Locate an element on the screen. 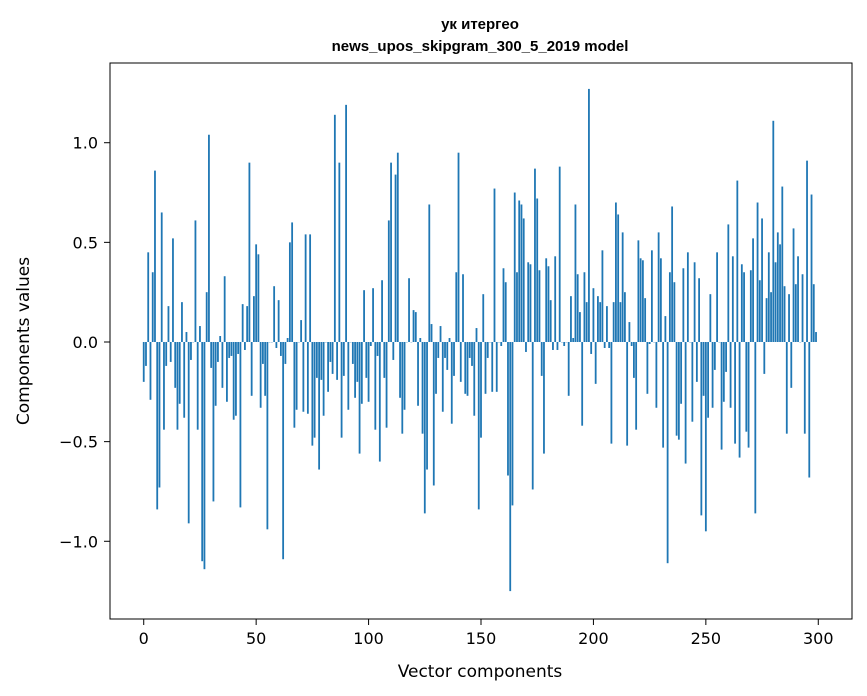  y-axis-label: Components values is located at coordinates (24, 341).